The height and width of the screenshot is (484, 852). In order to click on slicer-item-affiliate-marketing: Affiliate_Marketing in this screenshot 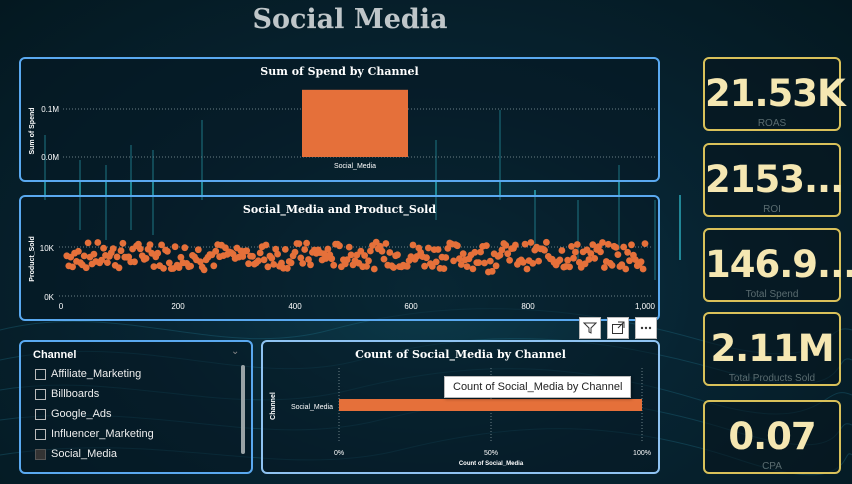, I will do `click(88, 374)`.